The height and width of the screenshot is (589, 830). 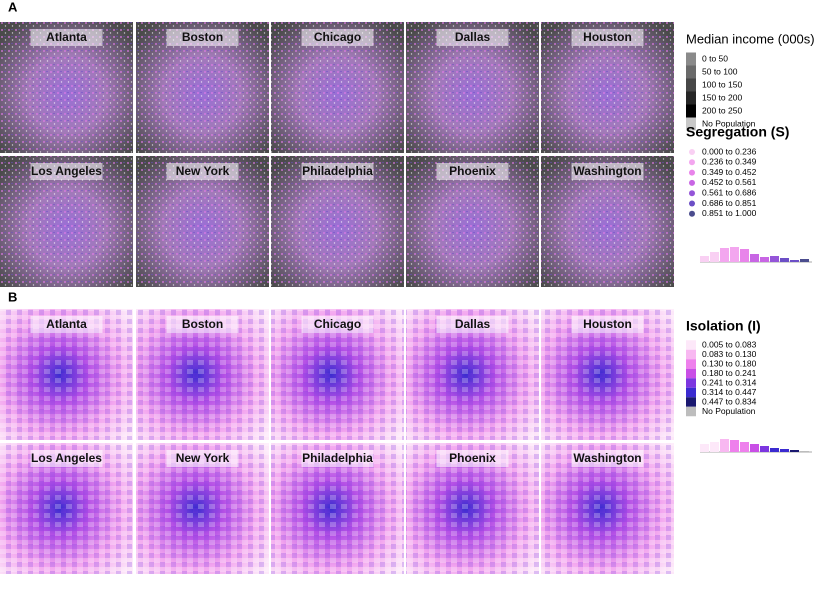 I want to click on legend-label: 0.447 to 0.834, so click(x=729, y=401).